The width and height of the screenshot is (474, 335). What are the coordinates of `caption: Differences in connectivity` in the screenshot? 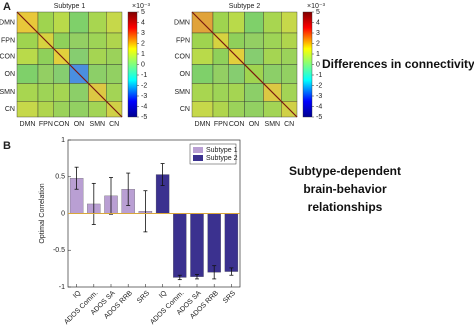 It's located at (398, 64).